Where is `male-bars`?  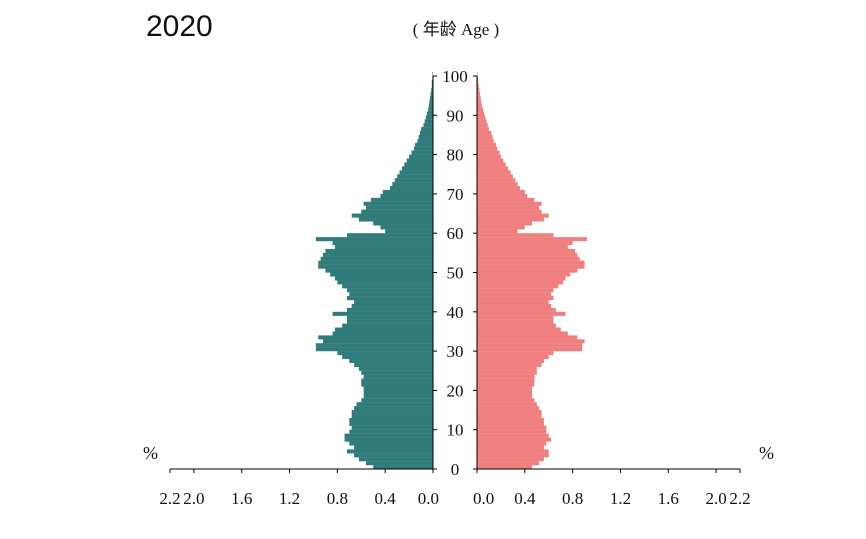
male-bars is located at coordinates (374, 271).